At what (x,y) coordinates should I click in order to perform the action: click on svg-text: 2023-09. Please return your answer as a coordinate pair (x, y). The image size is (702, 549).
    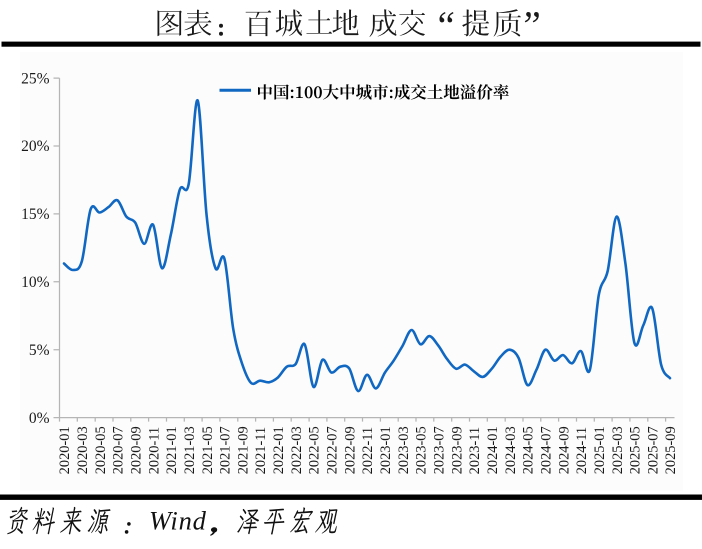
    Looking at the image, I should click on (457, 450).